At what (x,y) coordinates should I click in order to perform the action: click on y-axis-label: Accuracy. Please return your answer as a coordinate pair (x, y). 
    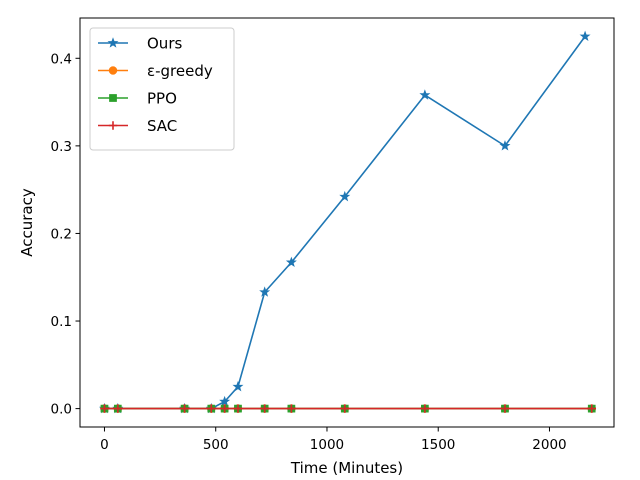
    Looking at the image, I should click on (27, 222).